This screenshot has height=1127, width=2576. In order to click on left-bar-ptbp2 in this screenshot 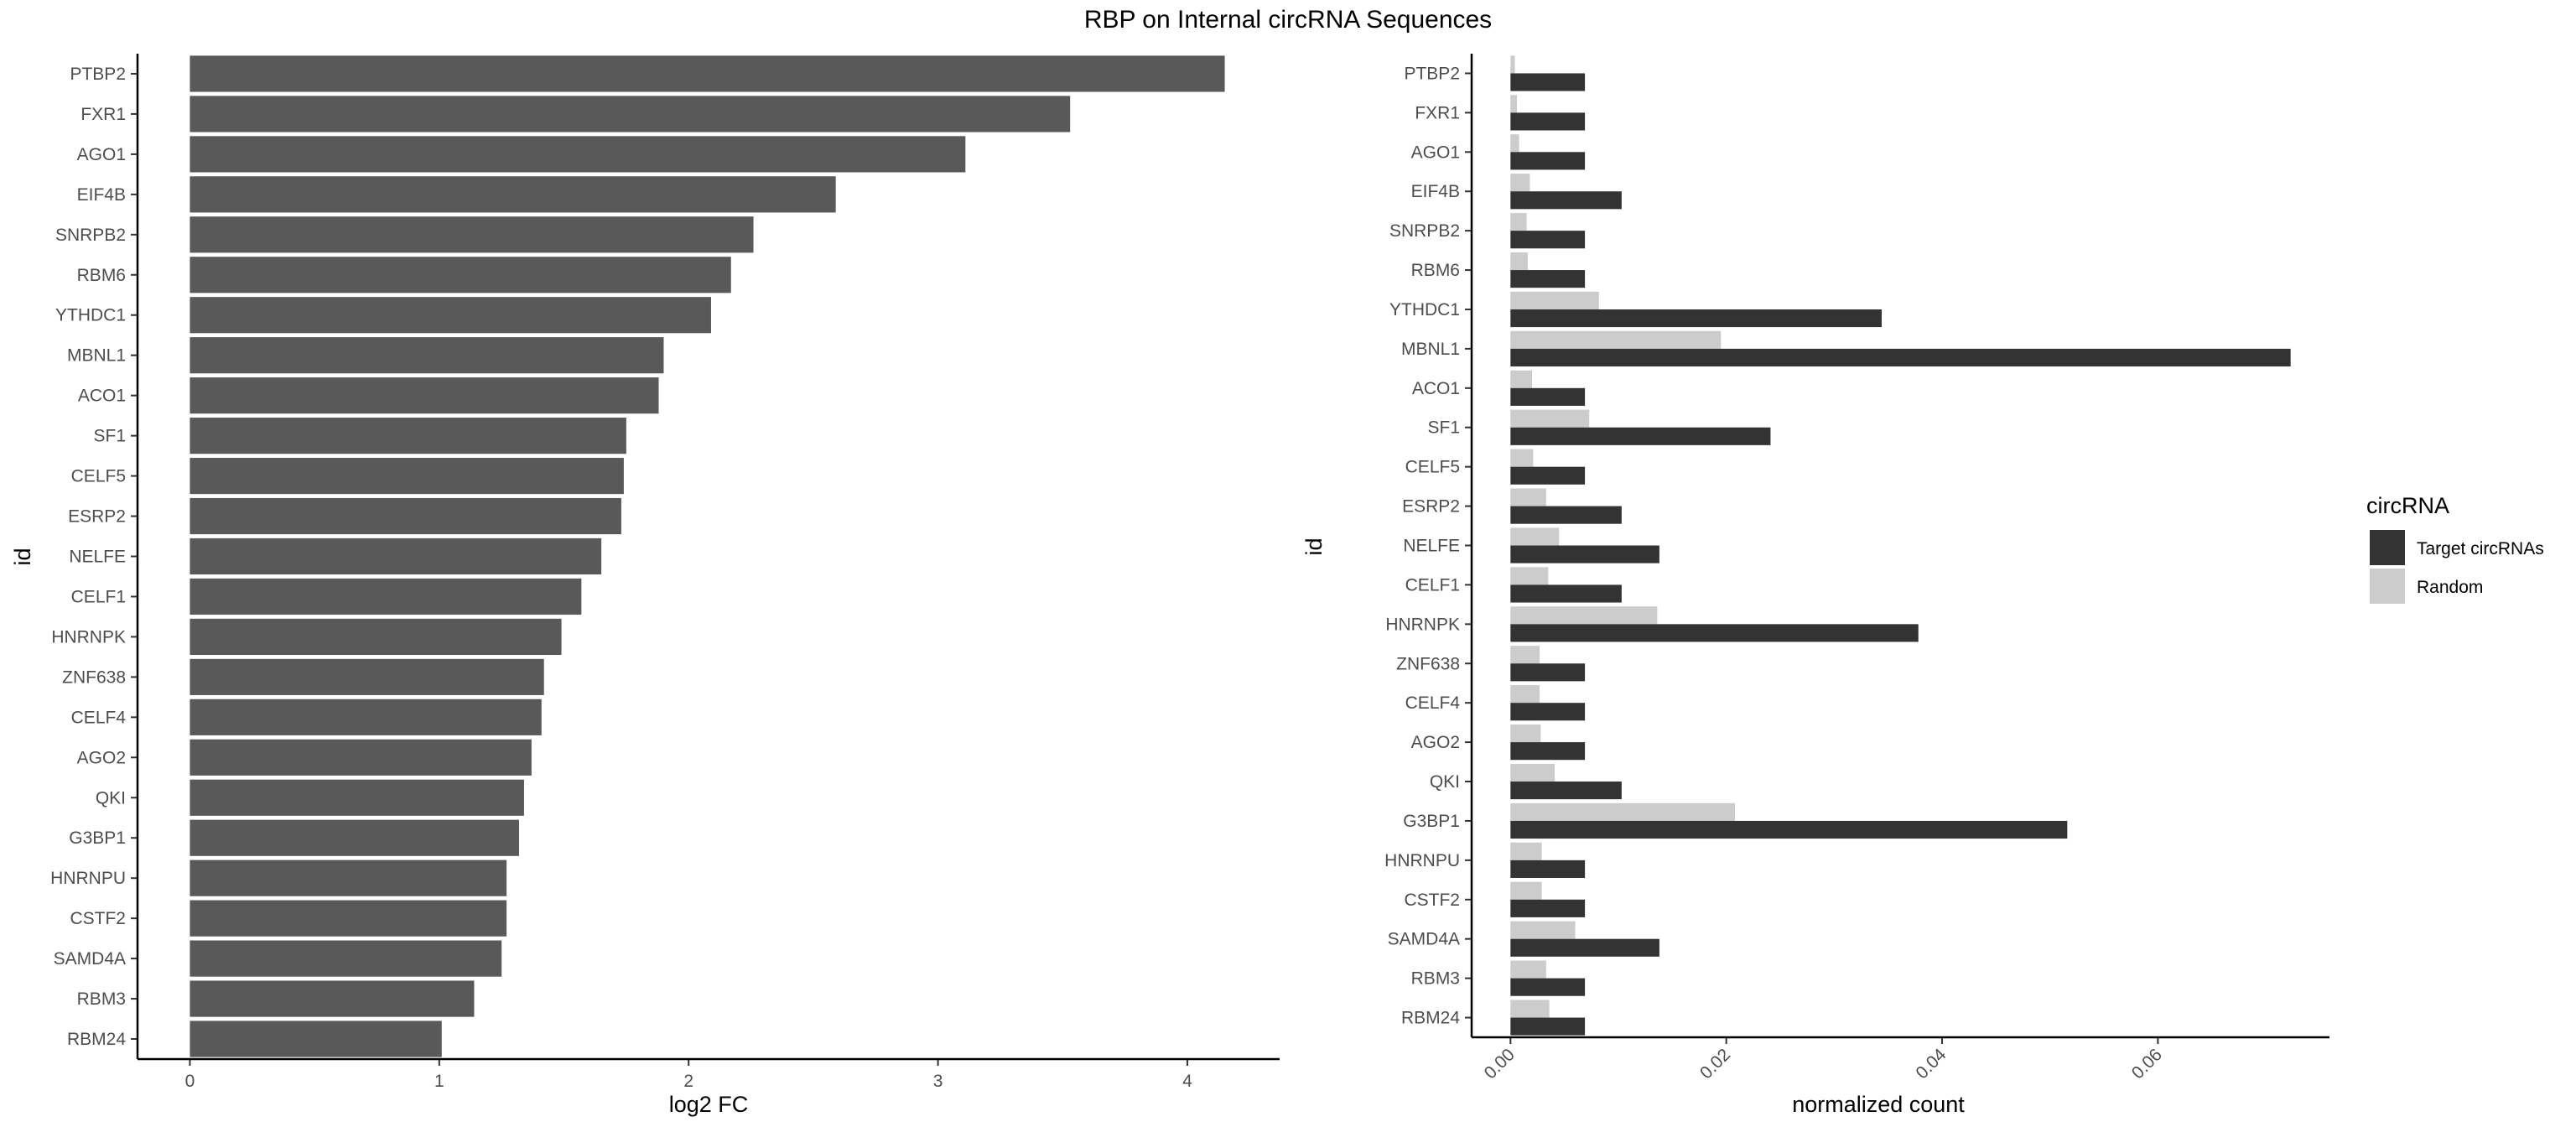, I will do `click(707, 73)`.